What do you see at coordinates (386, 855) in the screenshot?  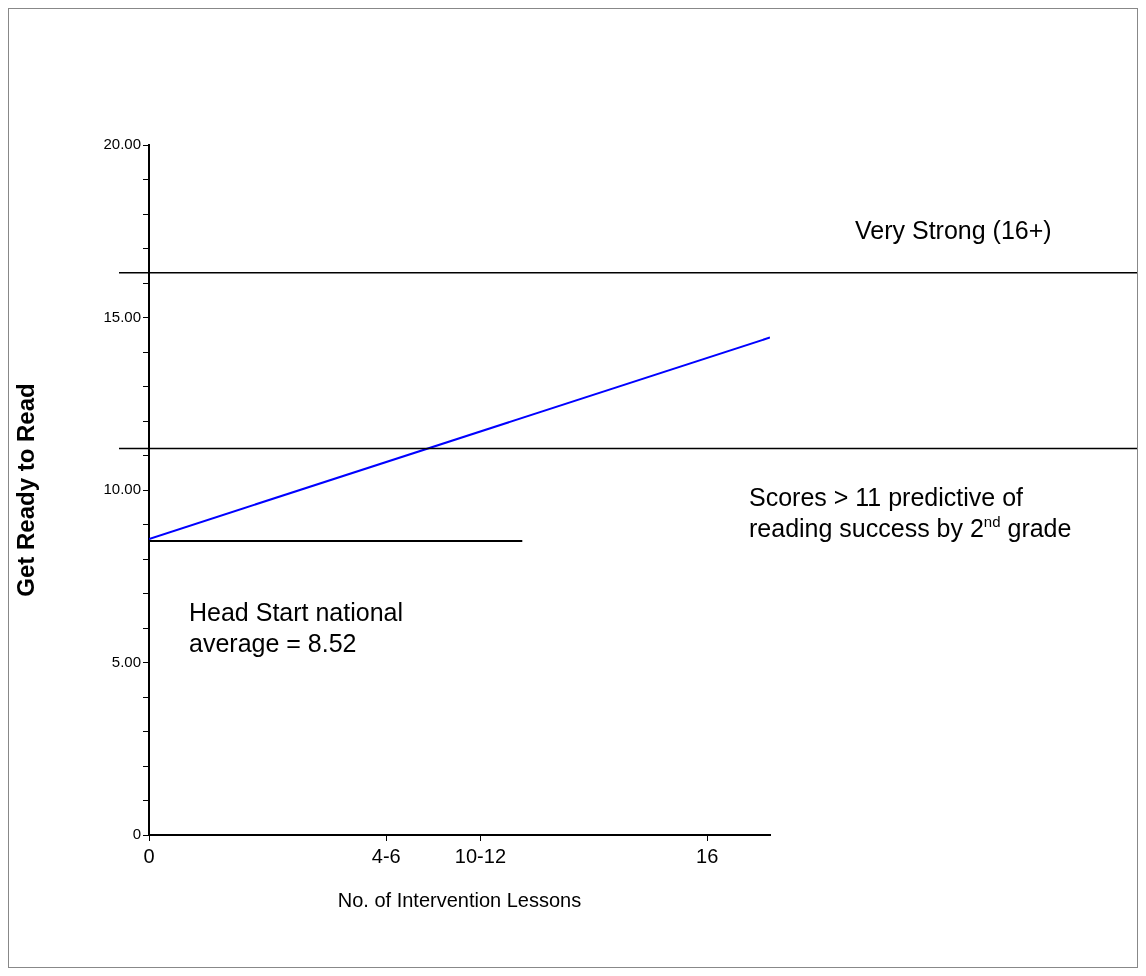 I see `x-tick-label: 4-6` at bounding box center [386, 855].